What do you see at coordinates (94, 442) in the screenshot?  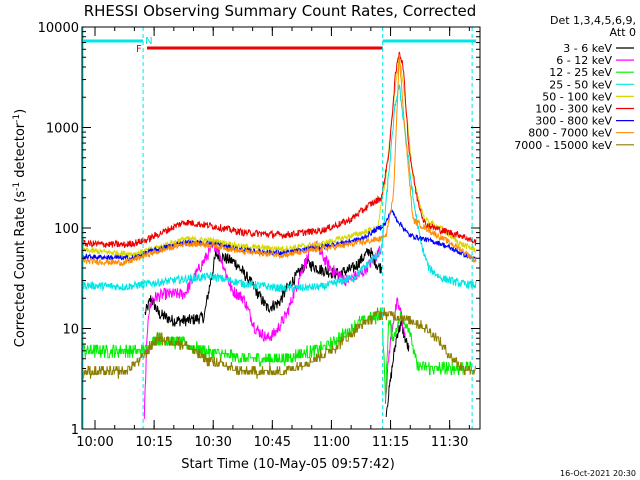 I see `x-tick-label: 10:00` at bounding box center [94, 442].